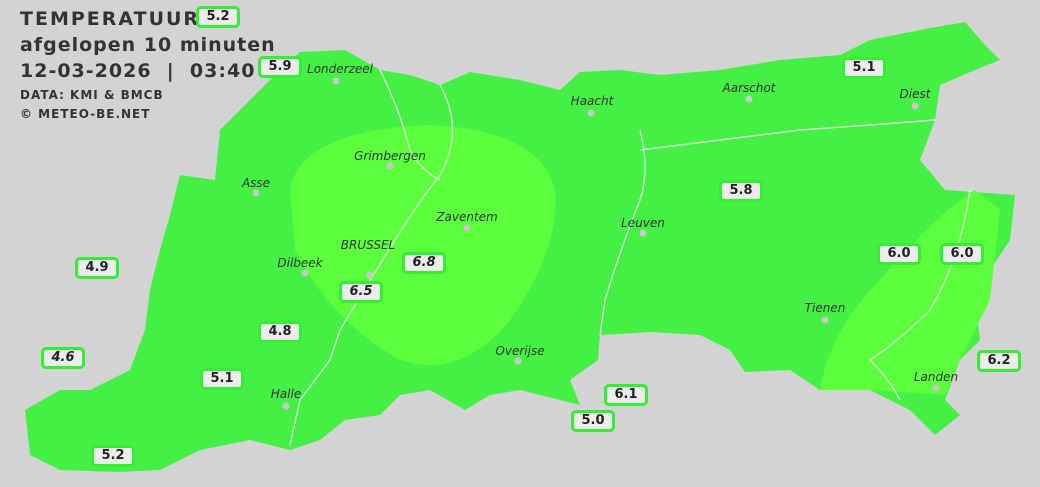 The width and height of the screenshot is (1040, 487). I want to click on city-label: Aarschot, so click(749, 88).